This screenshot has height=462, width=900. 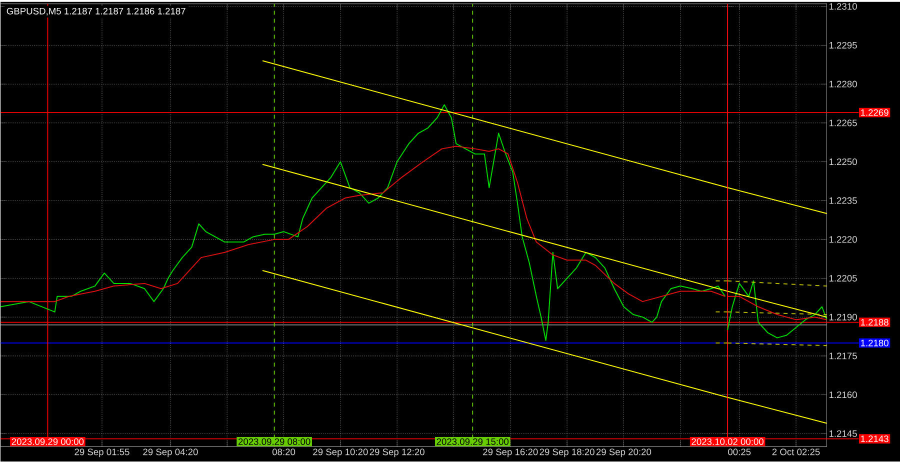 I want to click on x-tick-label: 08:20, so click(x=284, y=452).